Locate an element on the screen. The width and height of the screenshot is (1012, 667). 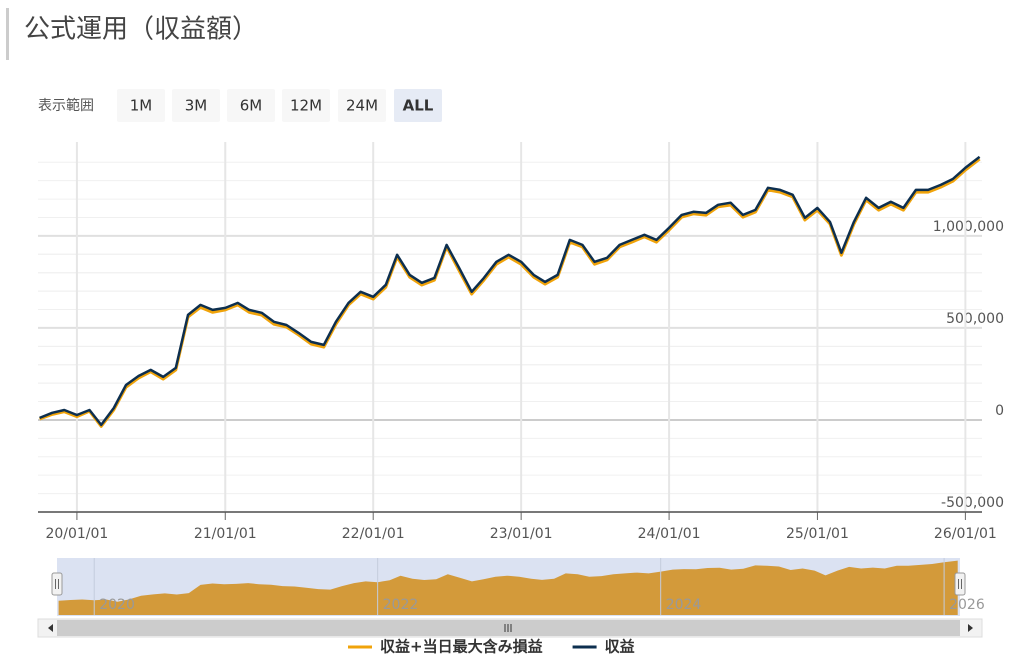
scroll-grip is located at coordinates (508, 628).